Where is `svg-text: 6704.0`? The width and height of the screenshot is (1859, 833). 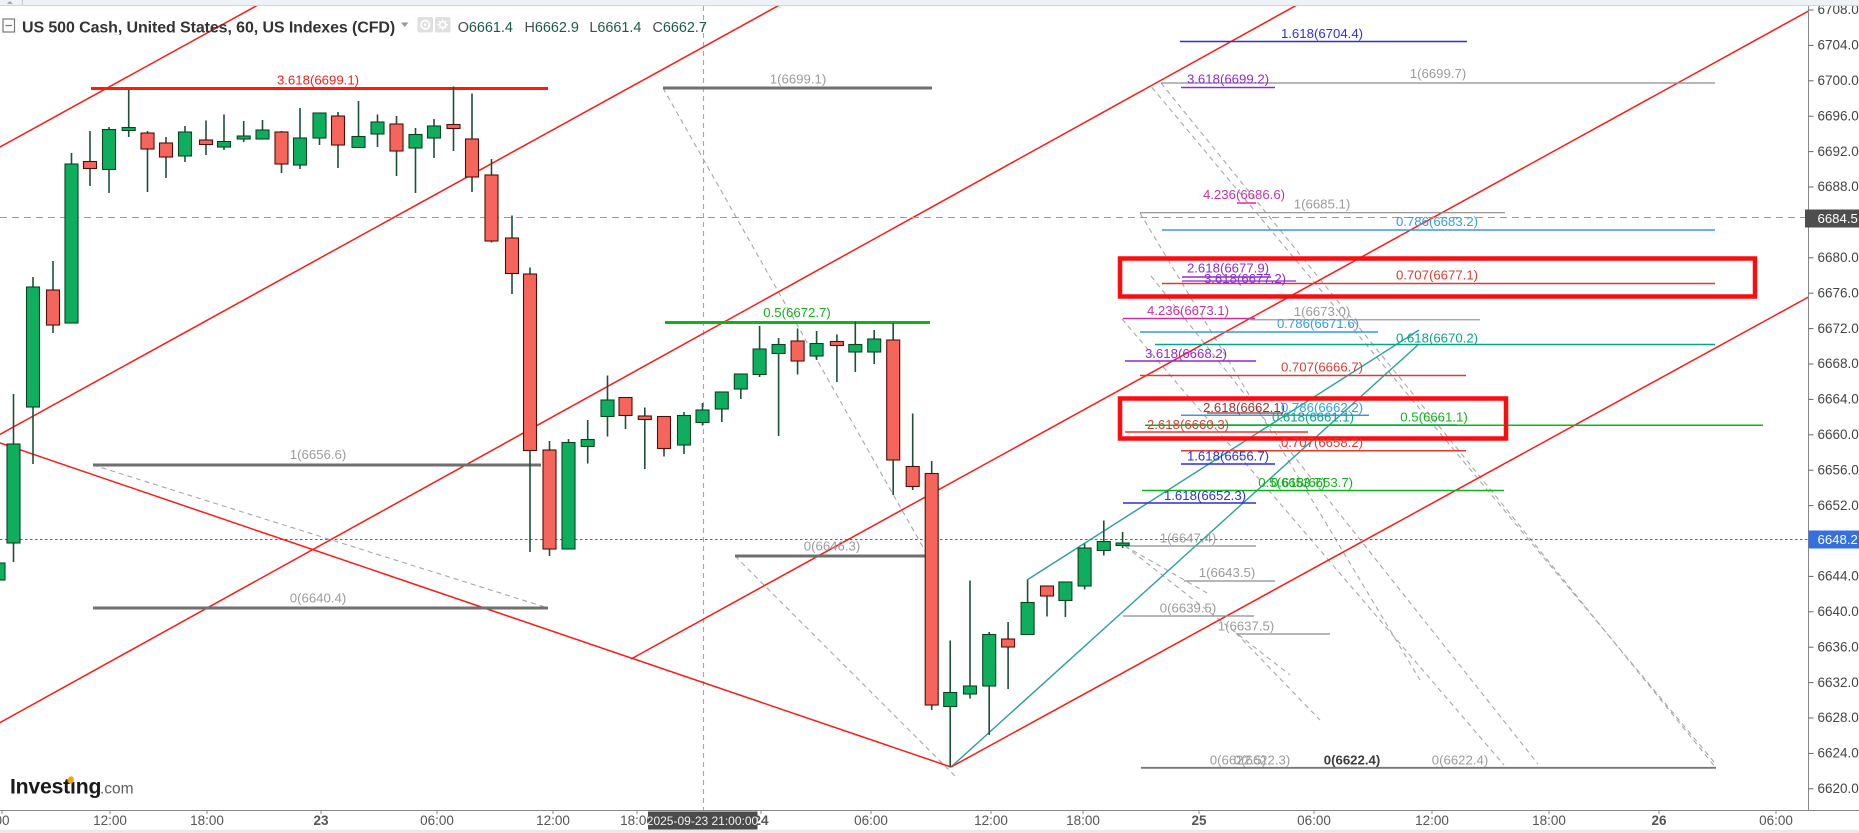 svg-text: 6704.0 is located at coordinates (1838, 45).